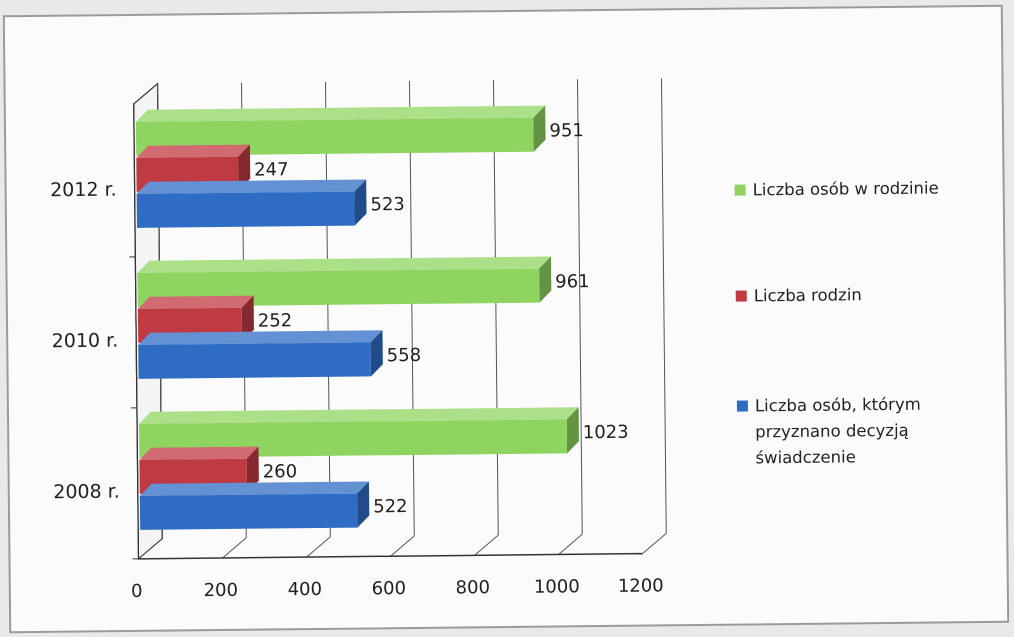 This screenshot has height=637, width=1014. Describe the element at coordinates (221, 590) in the screenshot. I see `x-tick-label: 200` at that location.